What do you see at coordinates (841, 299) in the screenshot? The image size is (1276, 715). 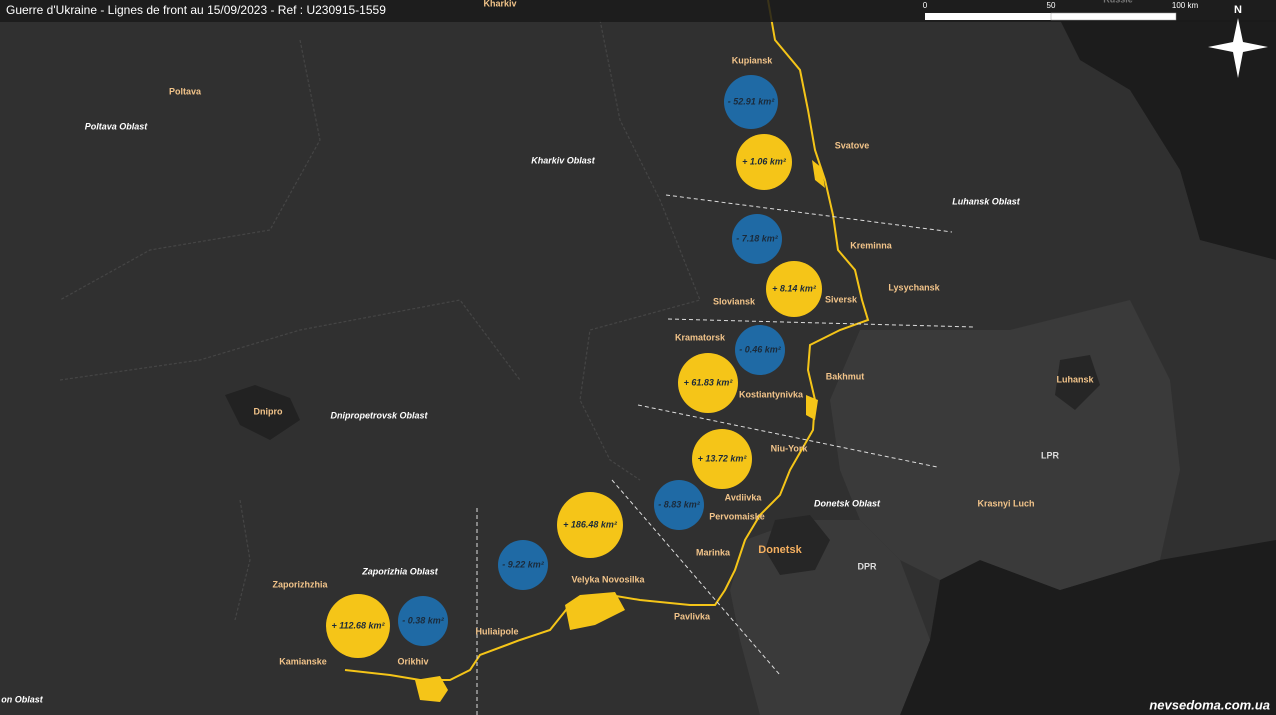 I see `place-label: Siversk` at bounding box center [841, 299].